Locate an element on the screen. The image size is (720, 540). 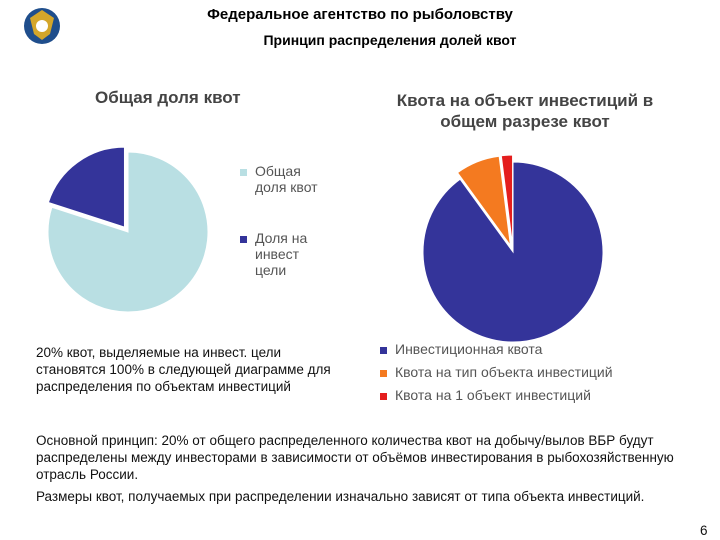
legend-item: Доля на инвест цели is located at coordinates (280, 254).